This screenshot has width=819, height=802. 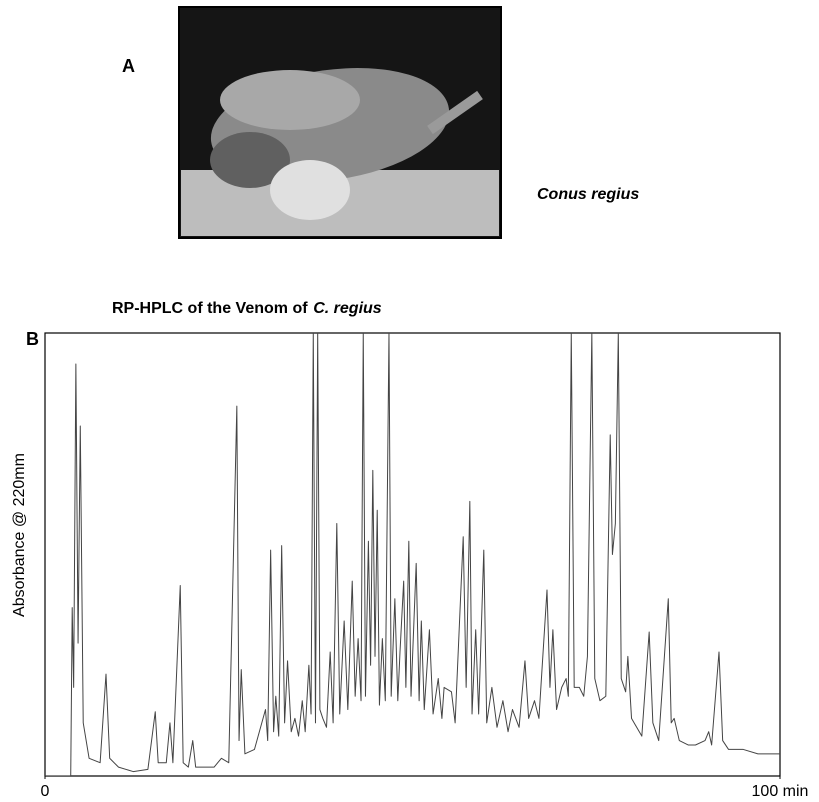 What do you see at coordinates (780, 791) in the screenshot?
I see `x-tick-label: 100 min` at bounding box center [780, 791].